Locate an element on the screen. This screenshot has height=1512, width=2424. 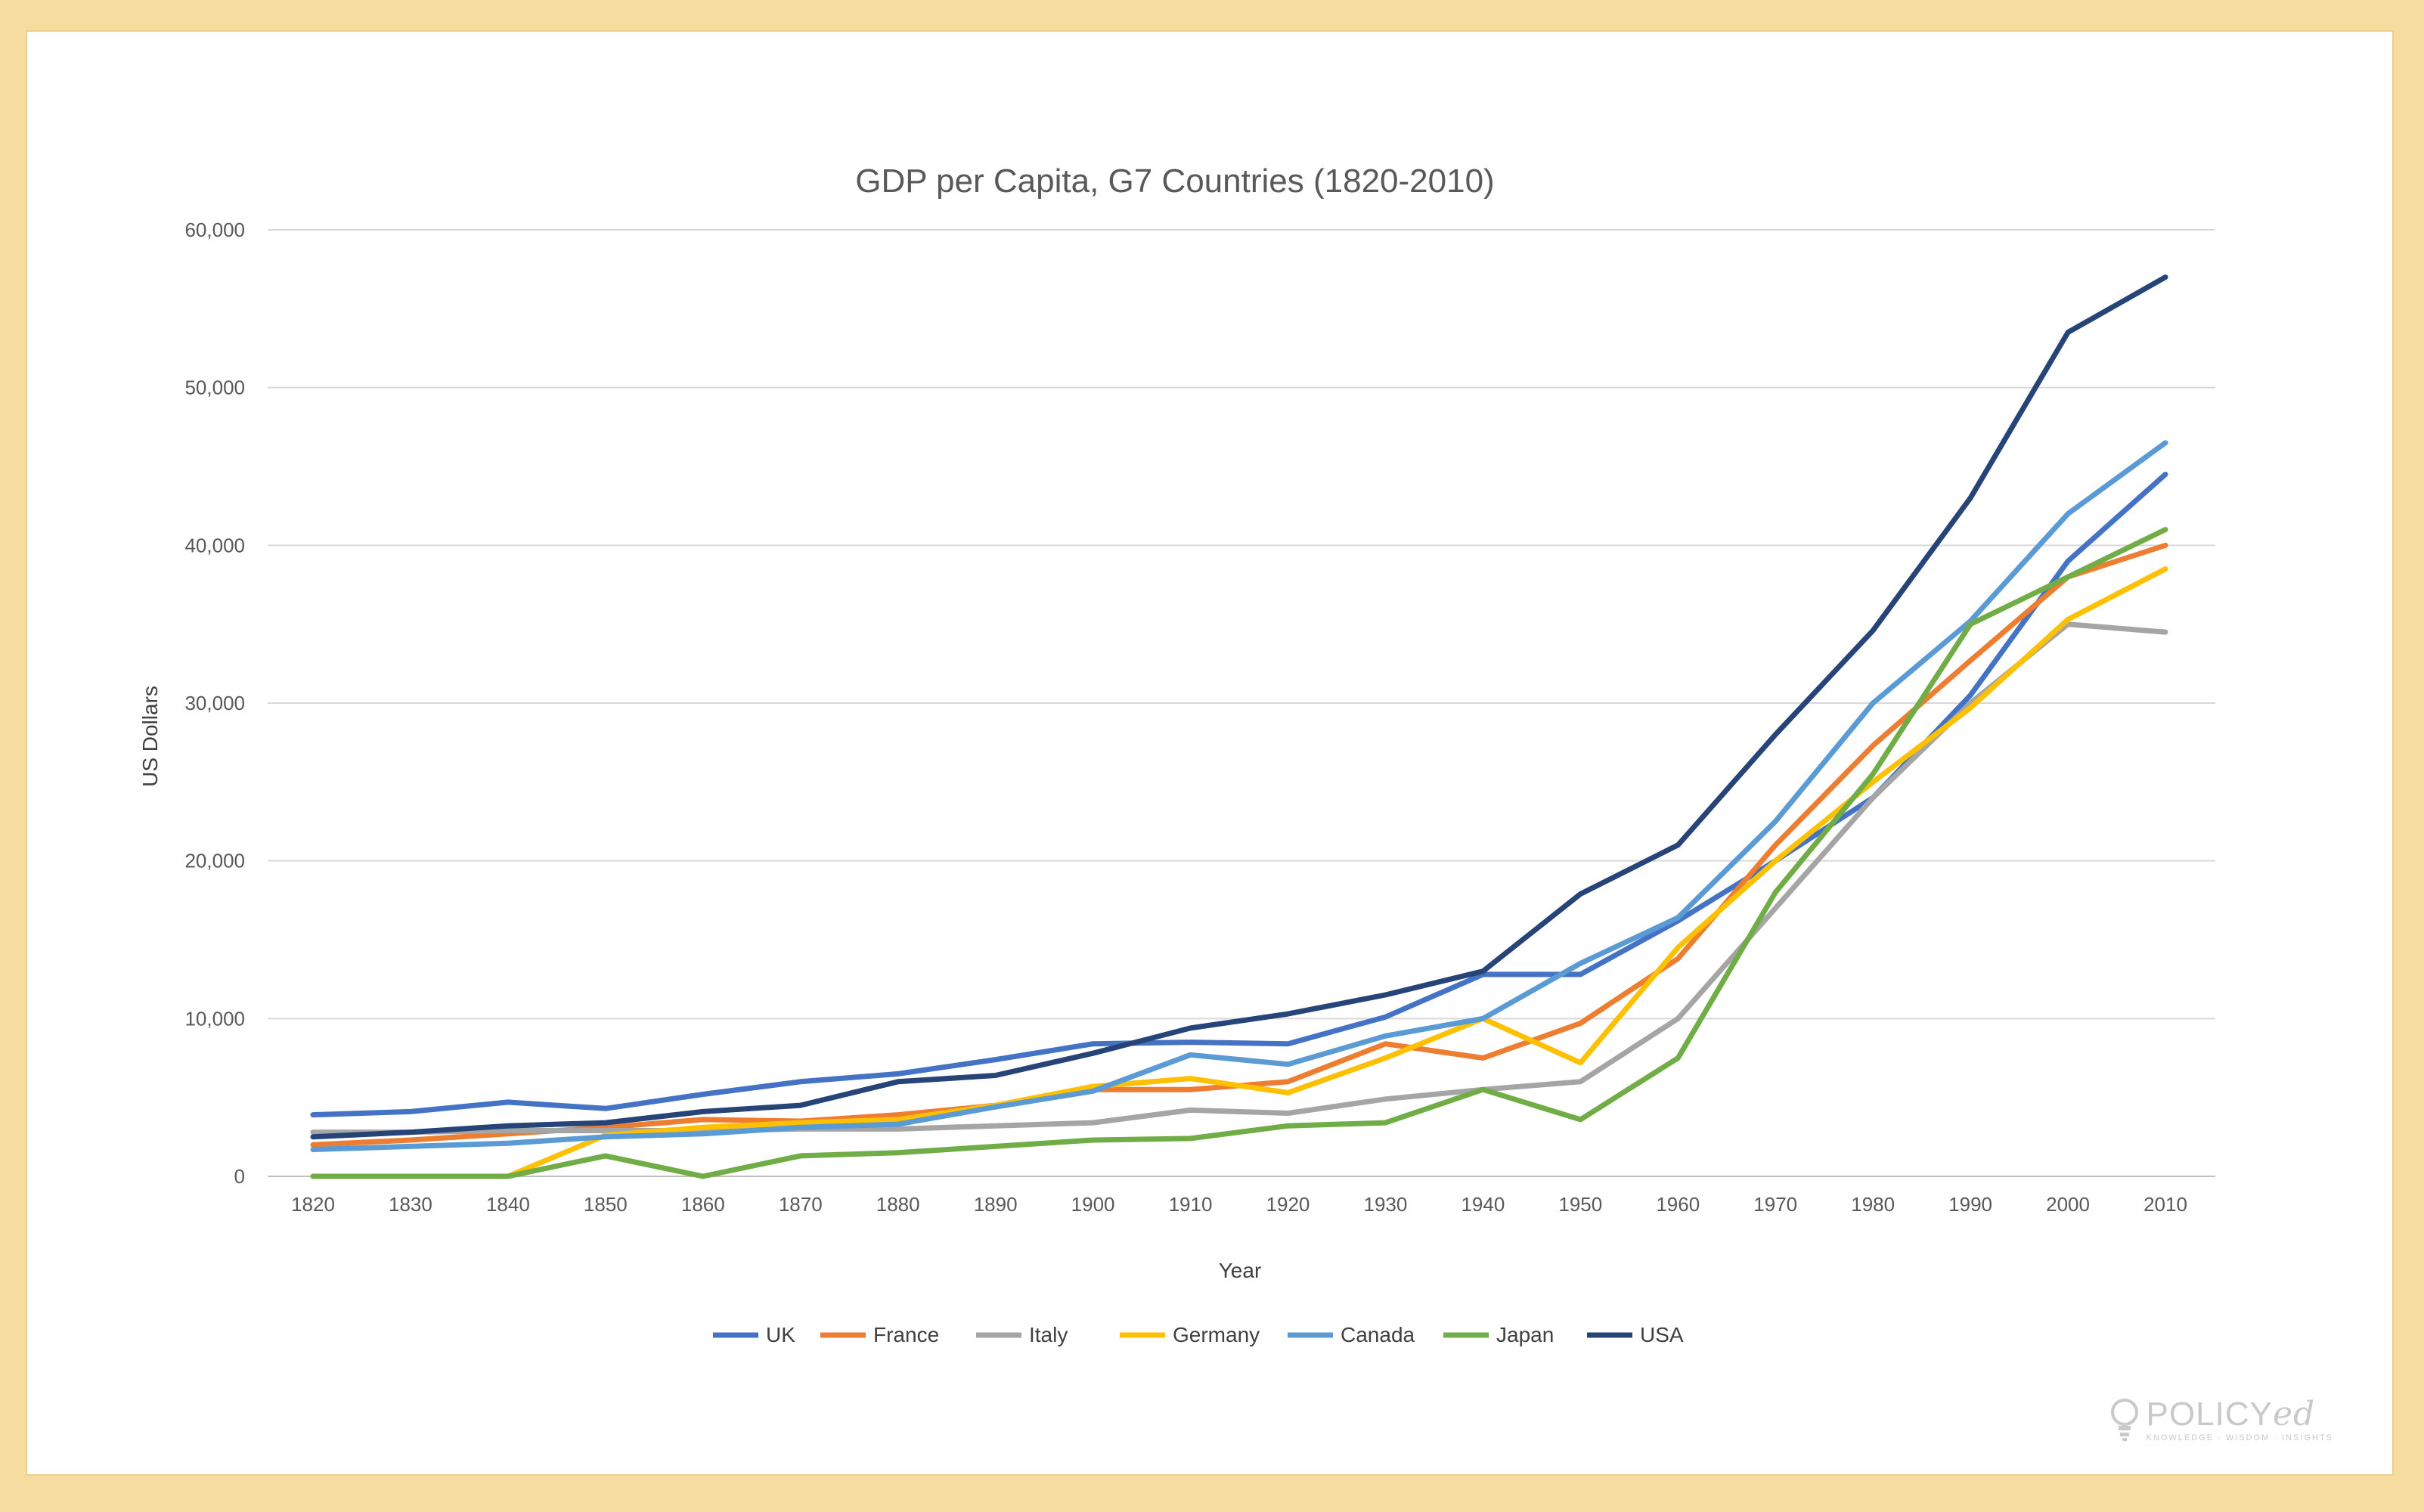
x-tick-label: 1950 is located at coordinates (1580, 1204).